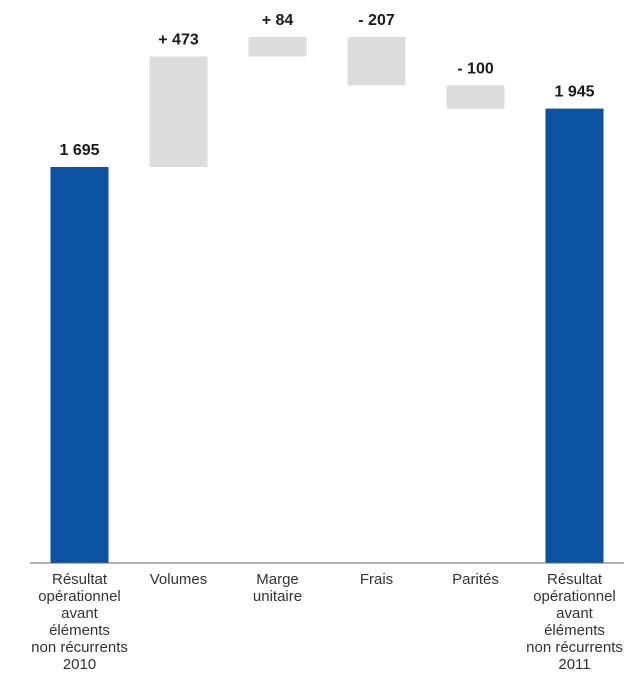 This screenshot has height=686, width=638. I want to click on category-label: Marge unitaire, so click(277, 588).